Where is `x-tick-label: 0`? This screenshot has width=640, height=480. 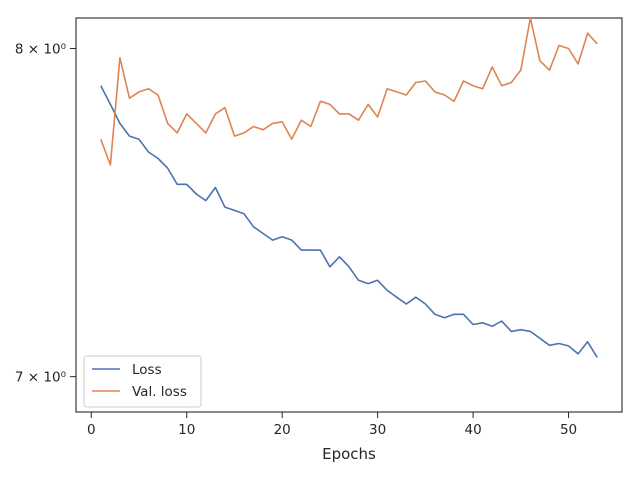 x-tick-label: 0 is located at coordinates (91, 430).